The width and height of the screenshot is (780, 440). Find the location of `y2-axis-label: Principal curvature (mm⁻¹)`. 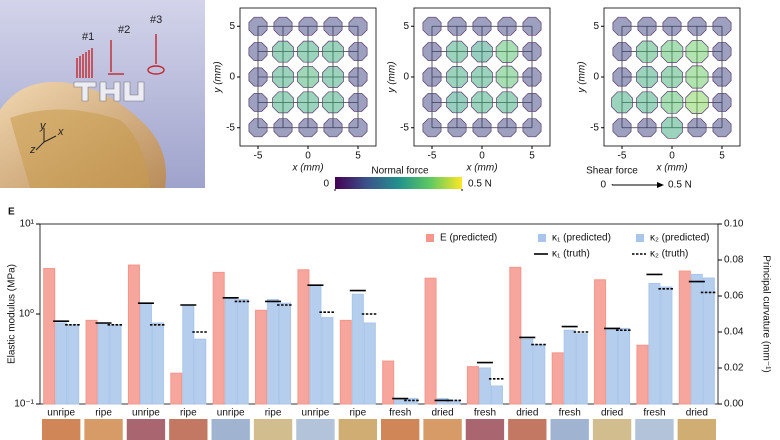

y2-axis-label: Principal curvature (mm⁻¹) is located at coordinates (765, 314).